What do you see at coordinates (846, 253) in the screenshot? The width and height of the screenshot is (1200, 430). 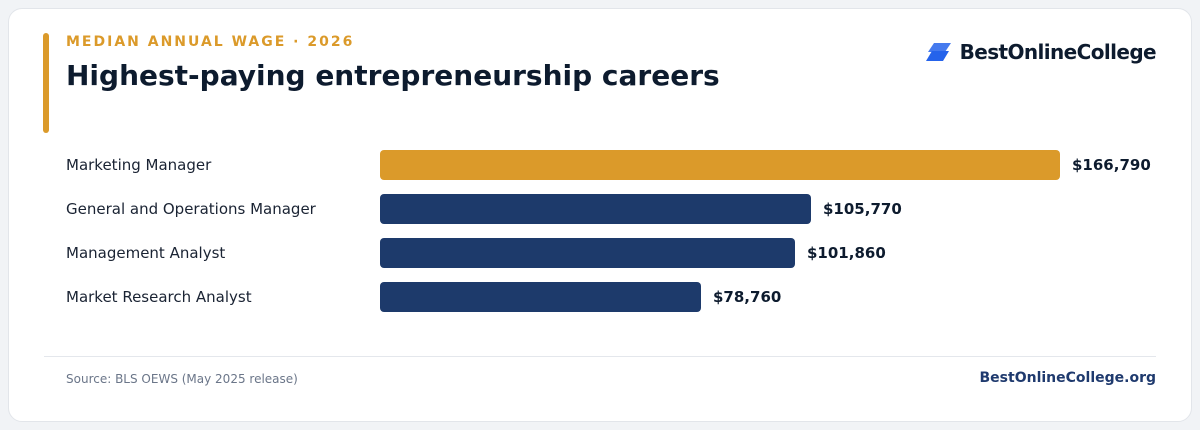 I see `value-label: $101,860` at bounding box center [846, 253].